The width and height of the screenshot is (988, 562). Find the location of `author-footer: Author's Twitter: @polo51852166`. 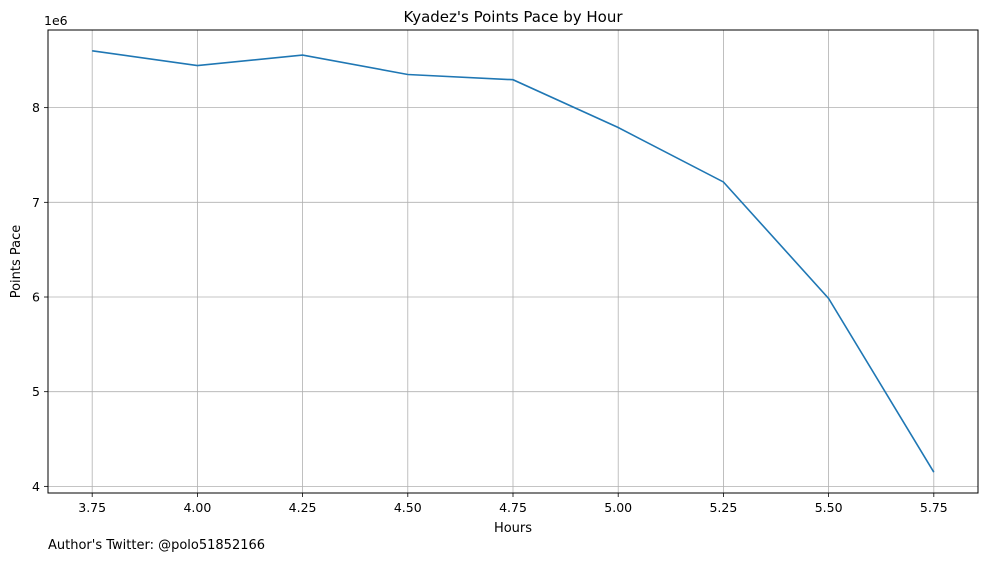

author-footer: Author's Twitter: @polo51852166 is located at coordinates (157, 545).